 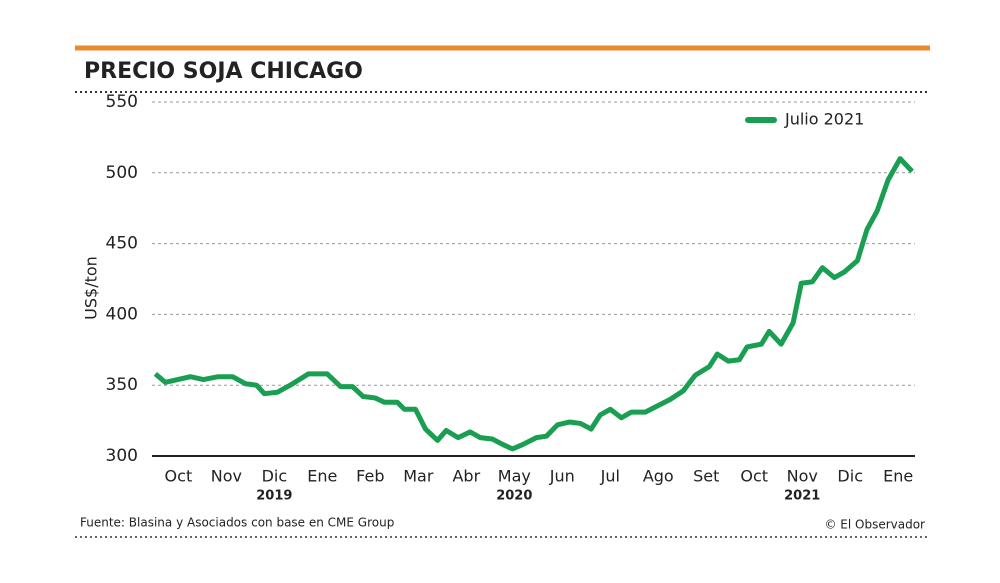 I want to click on y-tick-label: 300, so click(x=122, y=456).